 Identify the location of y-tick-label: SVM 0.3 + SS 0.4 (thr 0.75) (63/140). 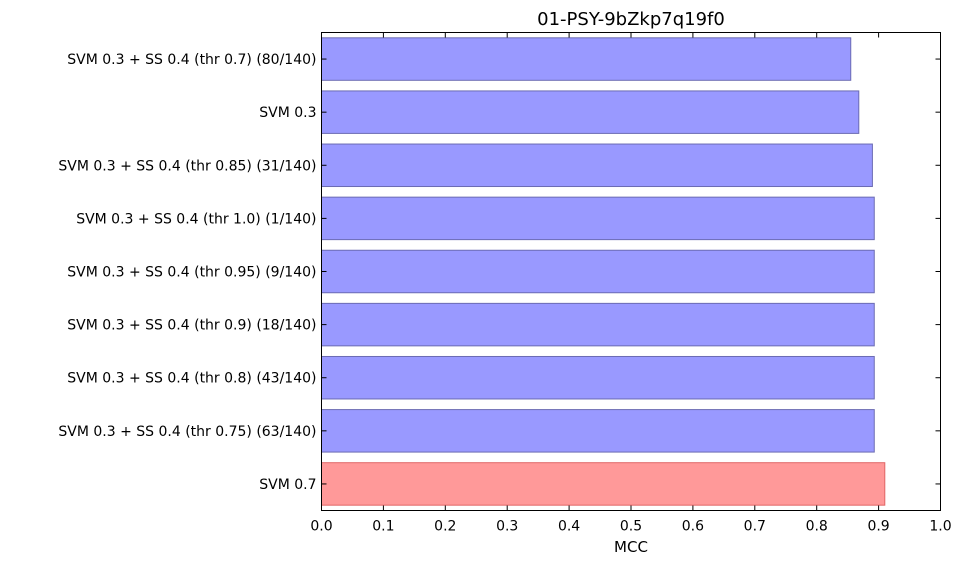
(187, 432).